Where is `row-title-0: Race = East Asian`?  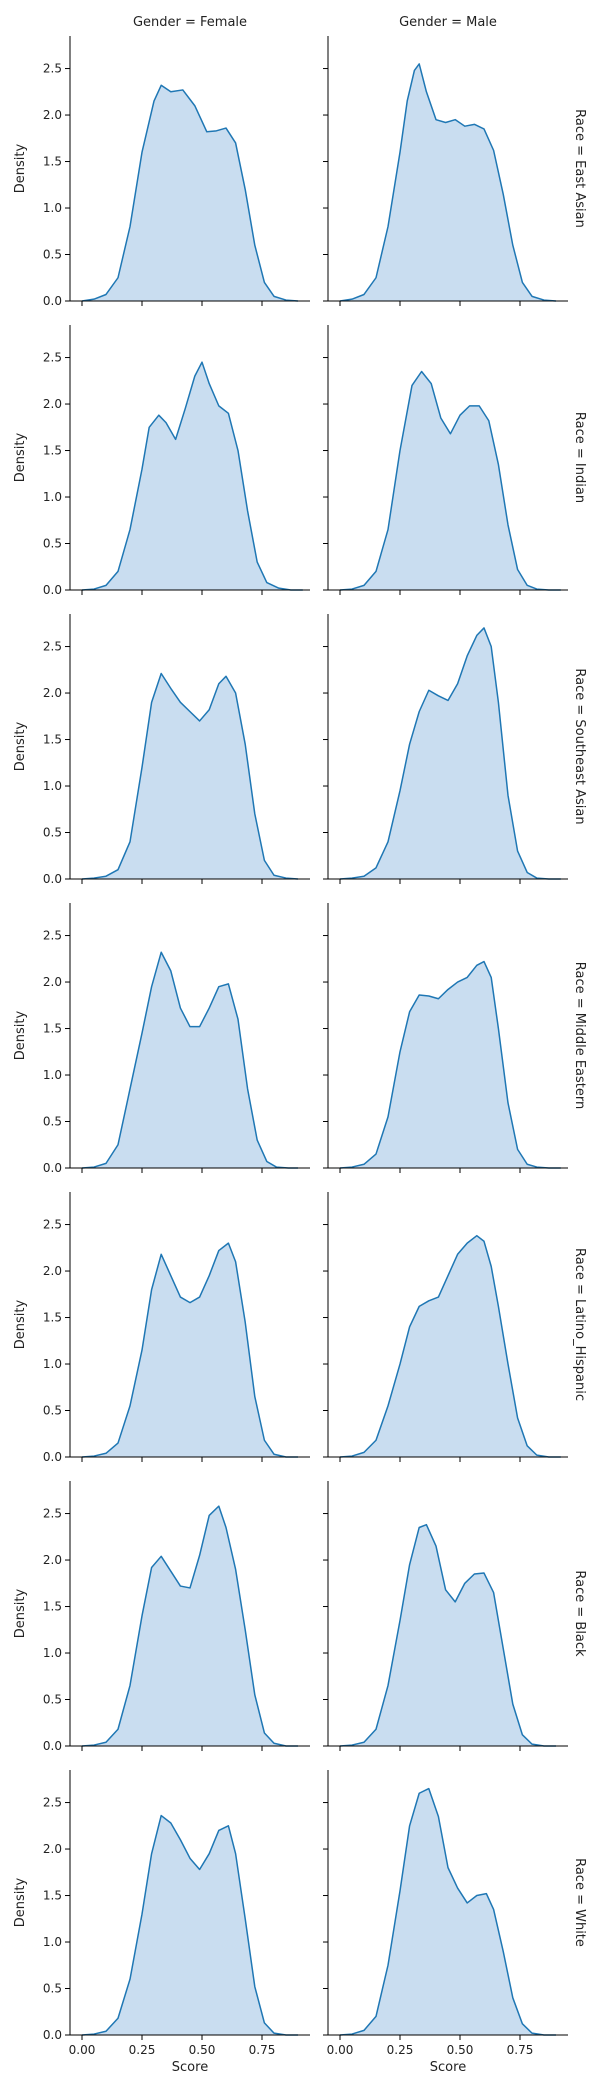
row-title-0: Race = East Asian is located at coordinates (579, 168).